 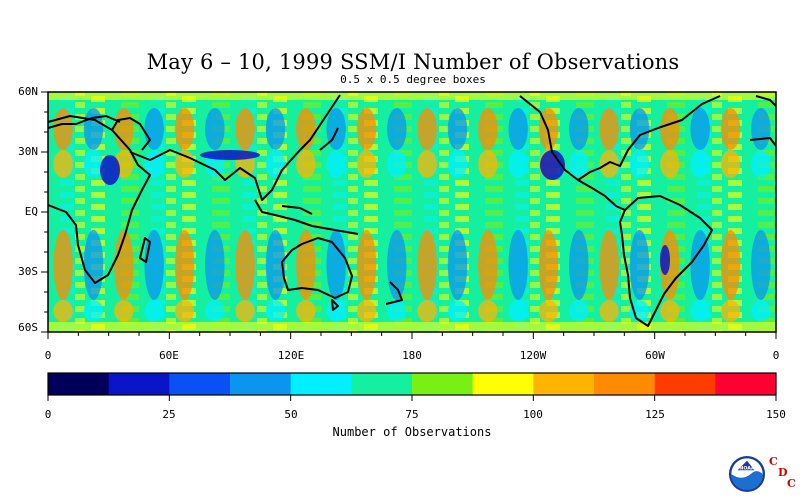 What do you see at coordinates (48, 414) in the screenshot?
I see `colorbar-label-0: 0` at bounding box center [48, 414].